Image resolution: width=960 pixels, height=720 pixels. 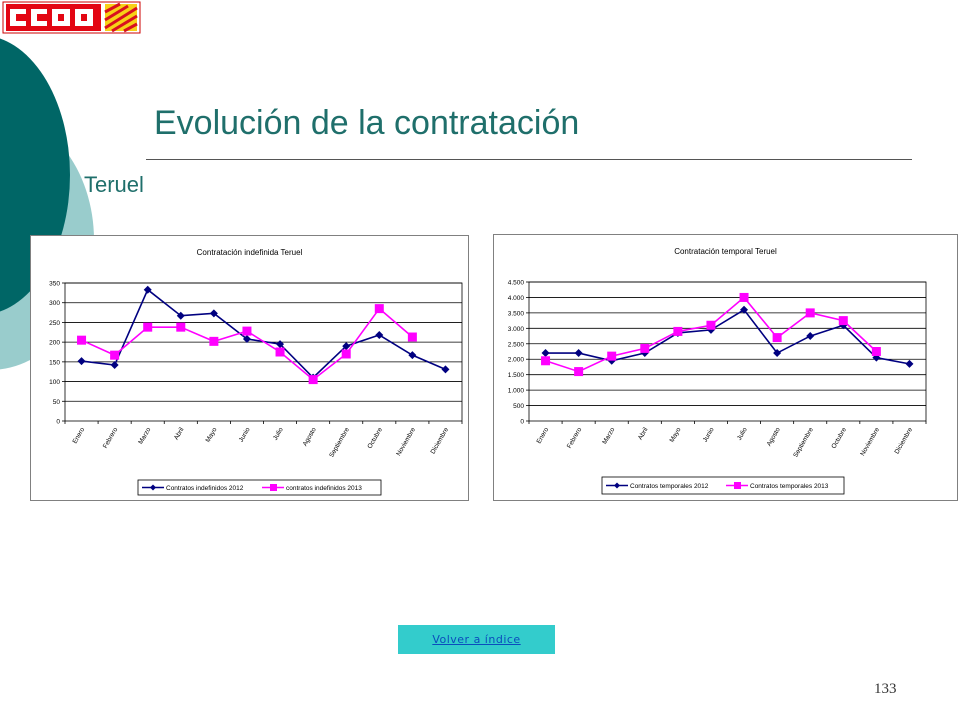 What do you see at coordinates (54, 362) in the screenshot?
I see `y-tick-label: 150` at bounding box center [54, 362].